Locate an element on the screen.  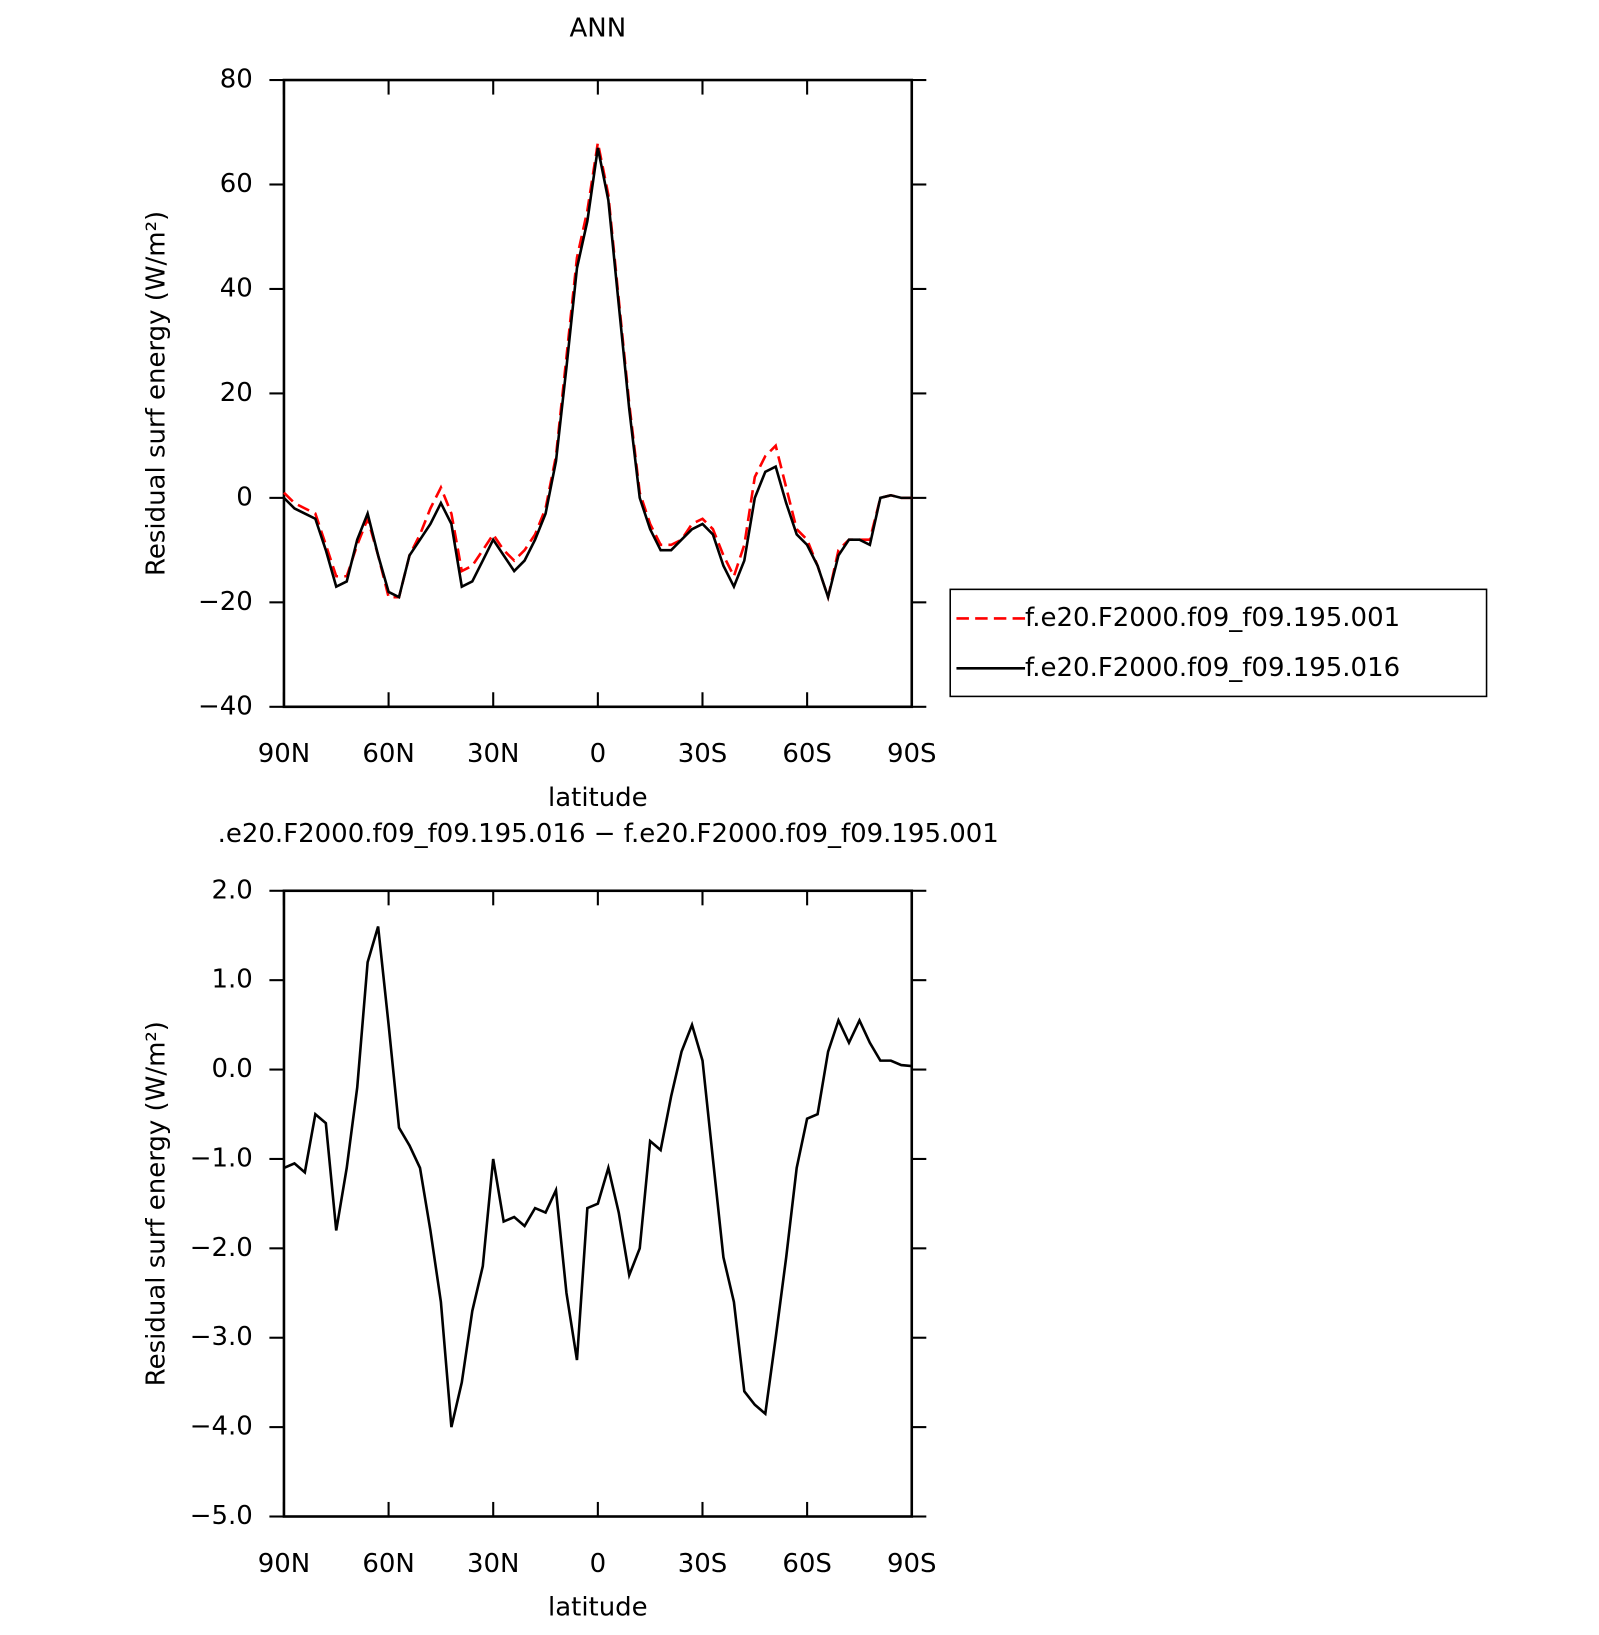
y-tick-label: 0 is located at coordinates (244, 497).